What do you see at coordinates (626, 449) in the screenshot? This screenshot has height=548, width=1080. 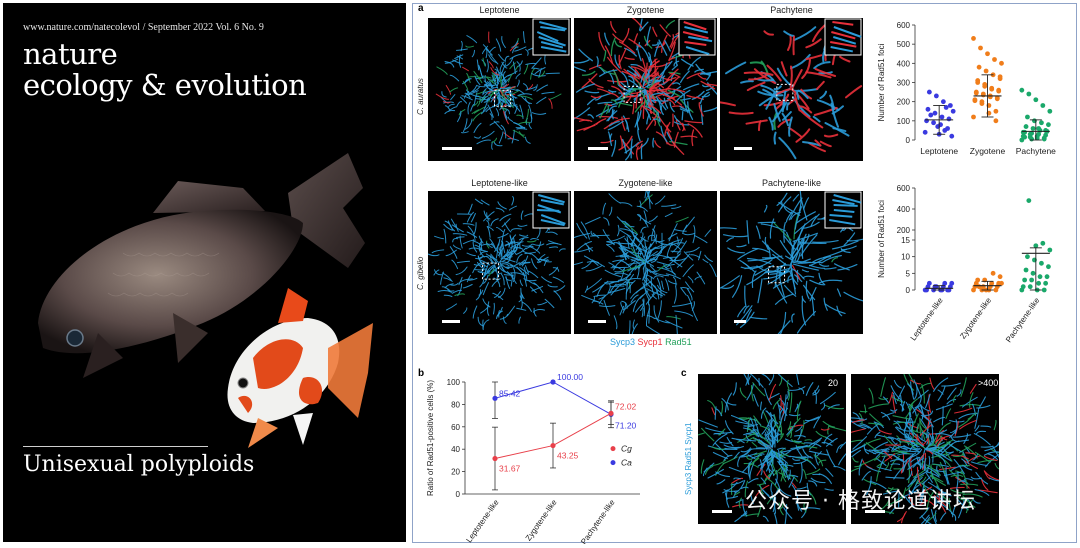 I see `legend-label: Cg` at bounding box center [626, 449].